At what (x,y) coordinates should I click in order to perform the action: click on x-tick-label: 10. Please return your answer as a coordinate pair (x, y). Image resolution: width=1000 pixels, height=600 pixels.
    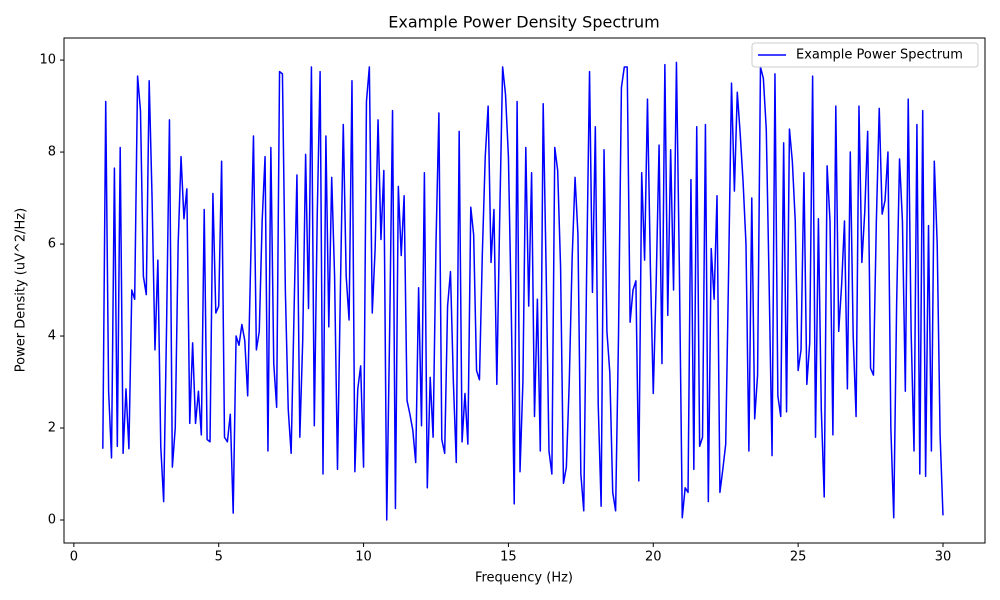
    Looking at the image, I should click on (363, 557).